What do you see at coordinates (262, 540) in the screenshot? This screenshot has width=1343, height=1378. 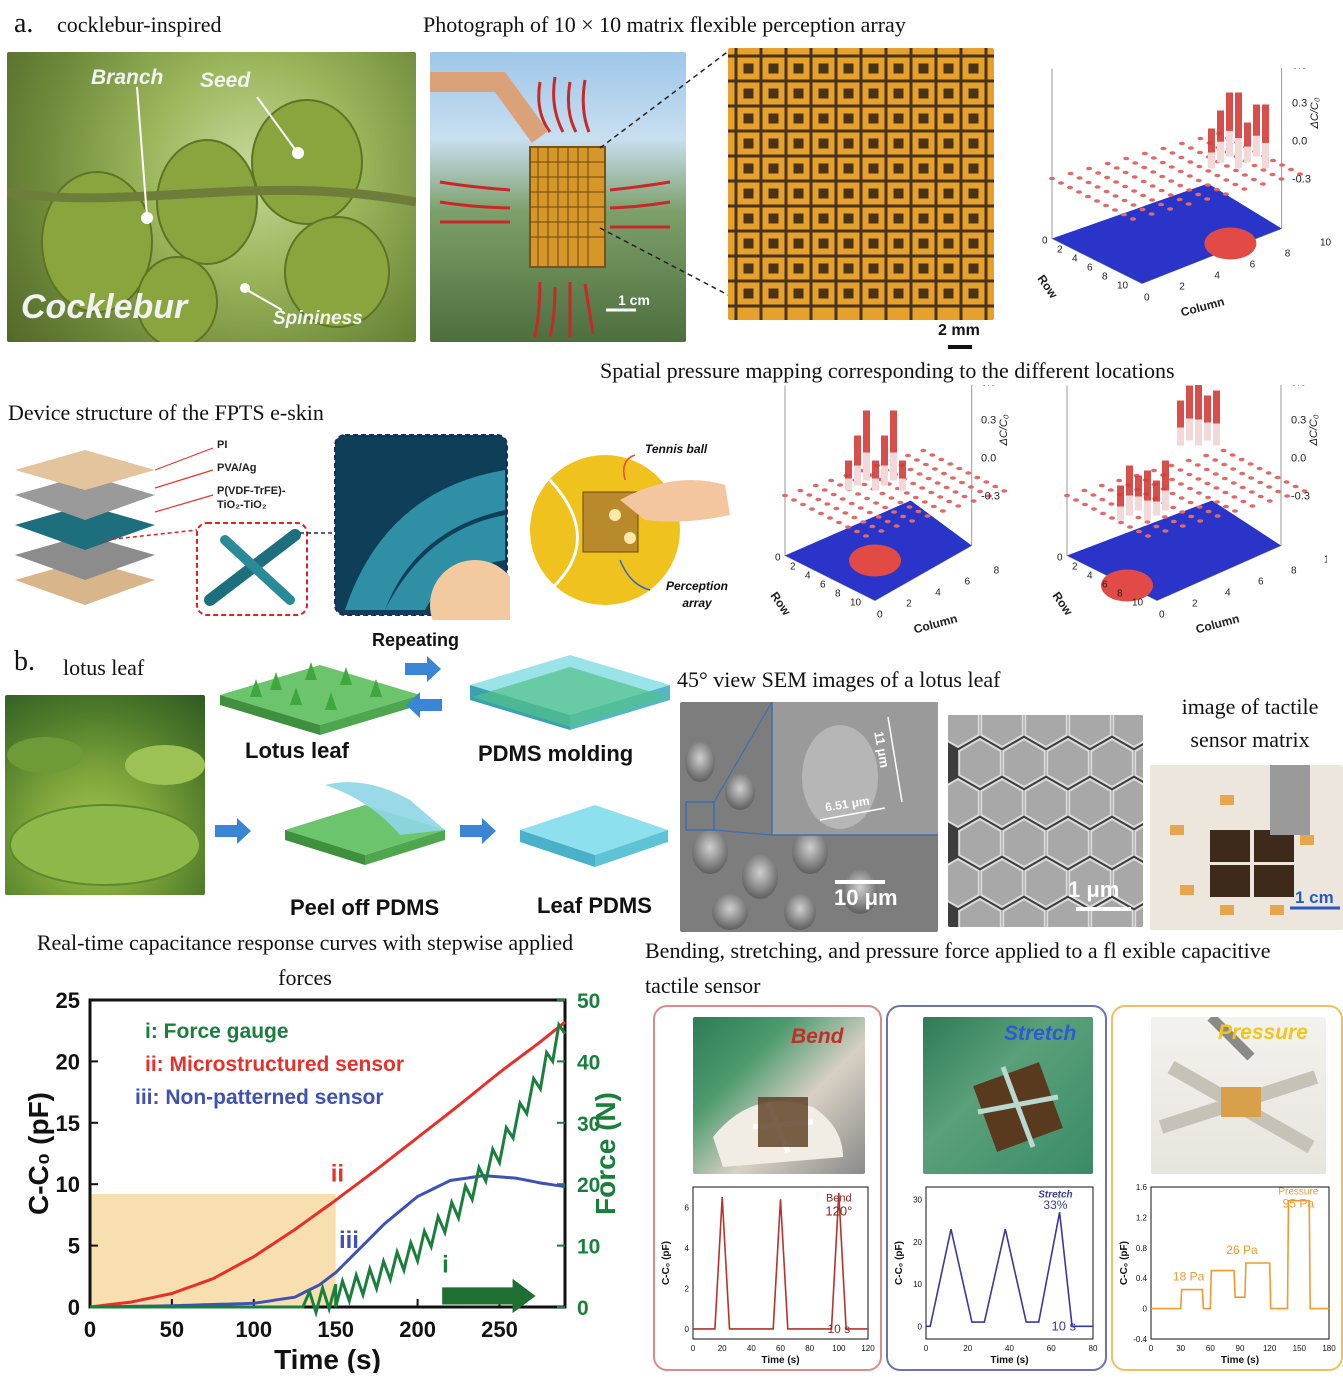 I see `device-structure: PI PVA/Ag P(VDF-TrFE)- TiO₂-TiO₂` at bounding box center [262, 540].